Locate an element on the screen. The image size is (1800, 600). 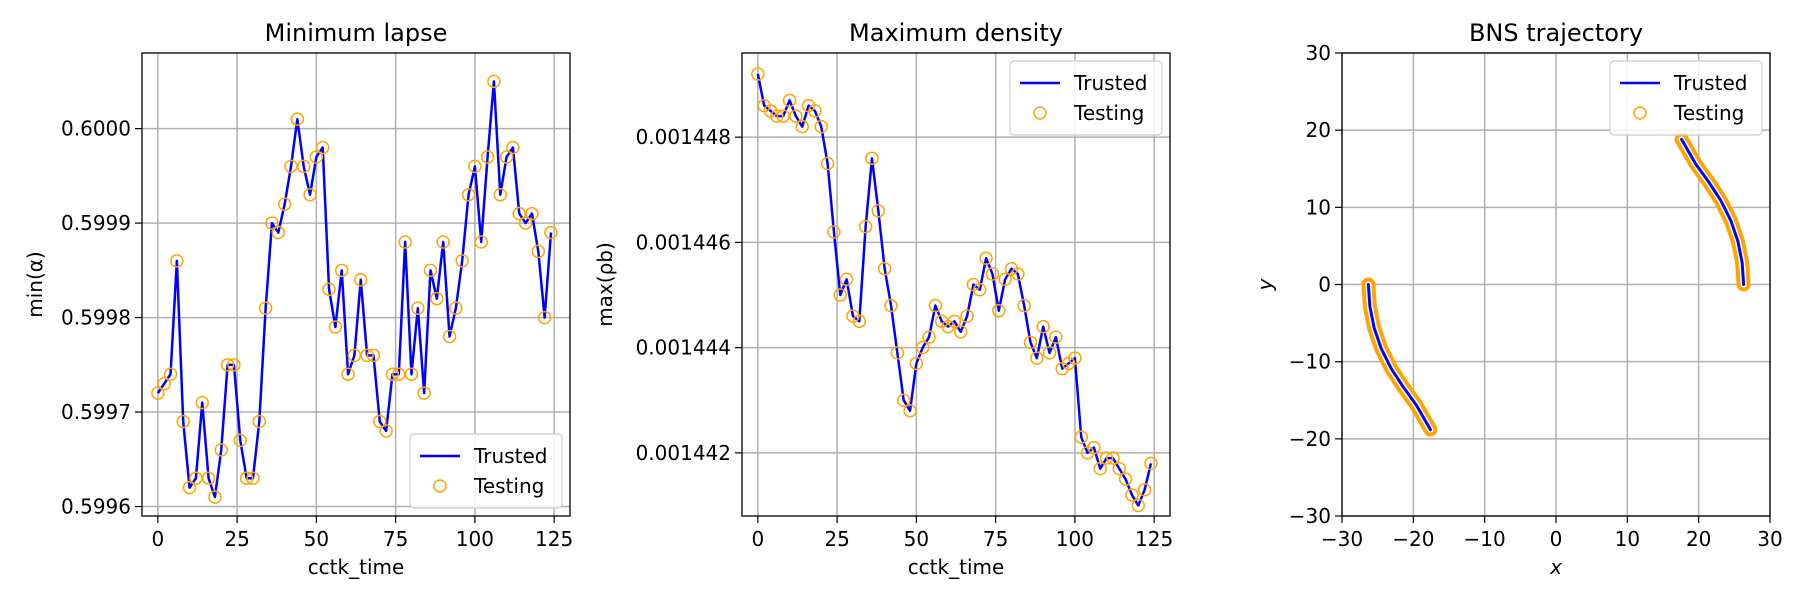
legend-testing-swatch is located at coordinates (1040, 113).